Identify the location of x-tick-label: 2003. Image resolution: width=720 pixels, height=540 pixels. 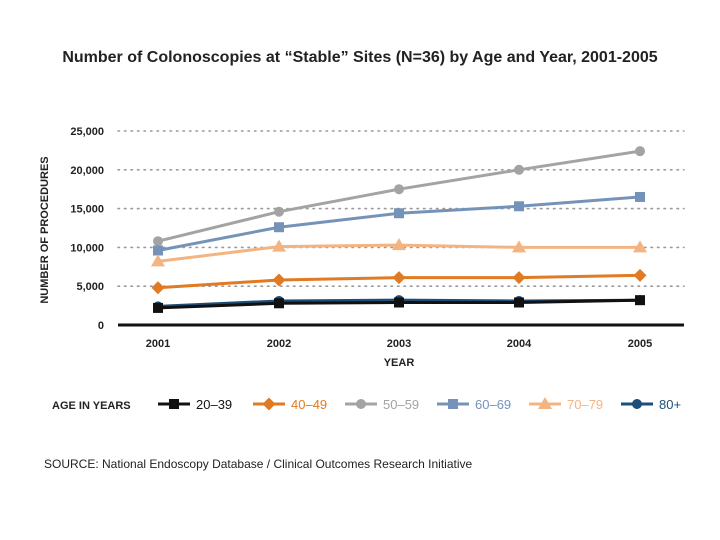
(399, 344).